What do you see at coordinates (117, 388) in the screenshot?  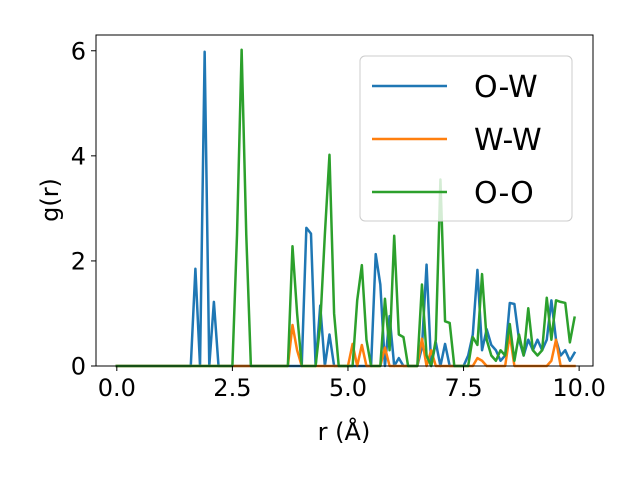 I see `x-tick-label: 0.0` at bounding box center [117, 388].